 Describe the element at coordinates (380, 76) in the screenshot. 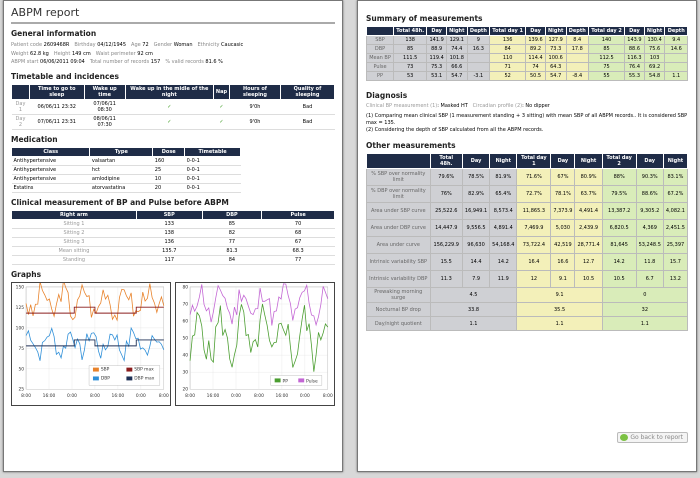

I see `table-cell: PP` at that location.